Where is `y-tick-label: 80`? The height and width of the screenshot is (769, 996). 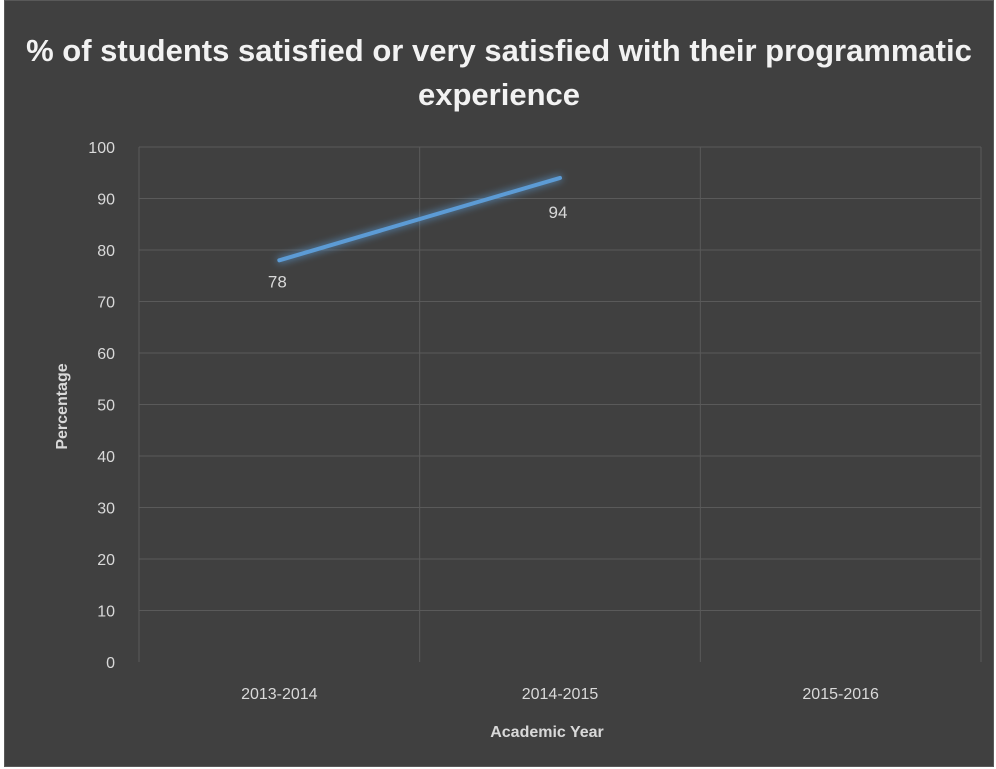
y-tick-label: 80 is located at coordinates (106, 251).